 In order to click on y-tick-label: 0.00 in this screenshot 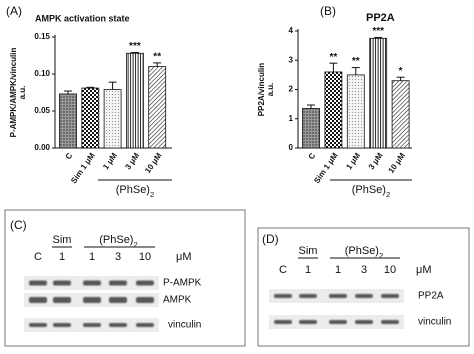, I will do `click(42, 147)`.